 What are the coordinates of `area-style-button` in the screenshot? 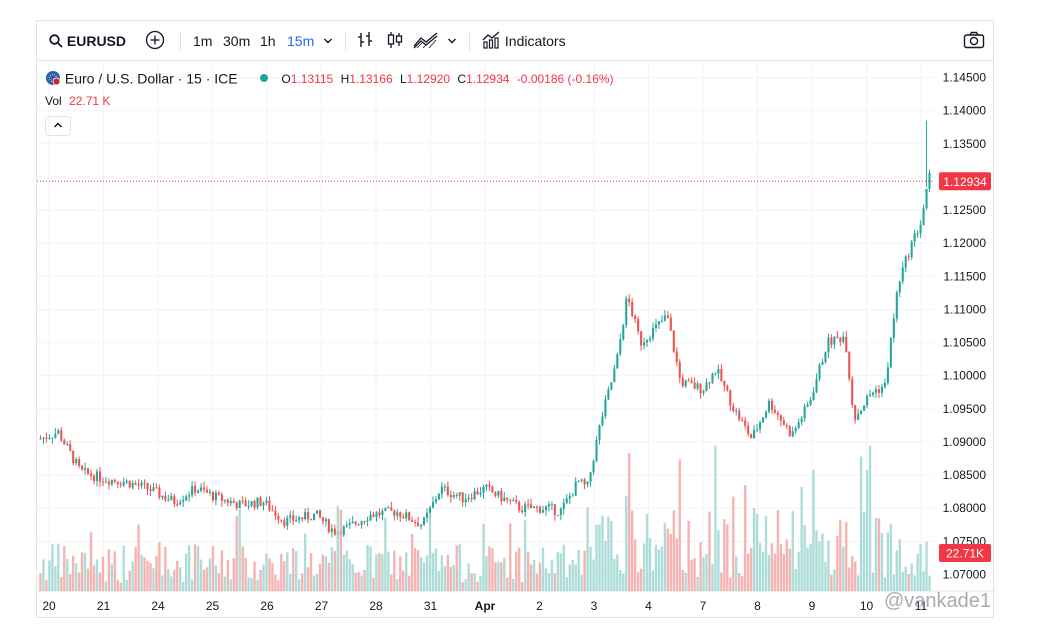 It's located at (426, 41).